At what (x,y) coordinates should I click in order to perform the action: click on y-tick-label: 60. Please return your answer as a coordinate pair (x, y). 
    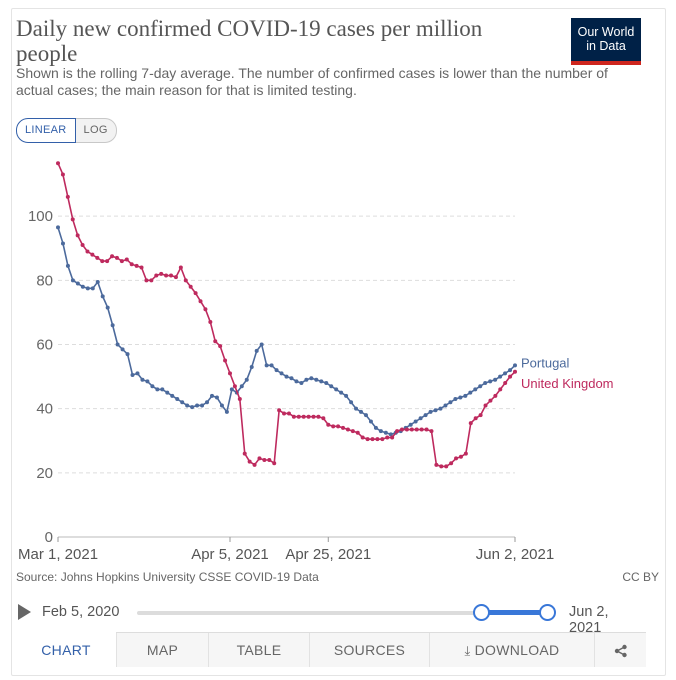
    Looking at the image, I should click on (44, 345).